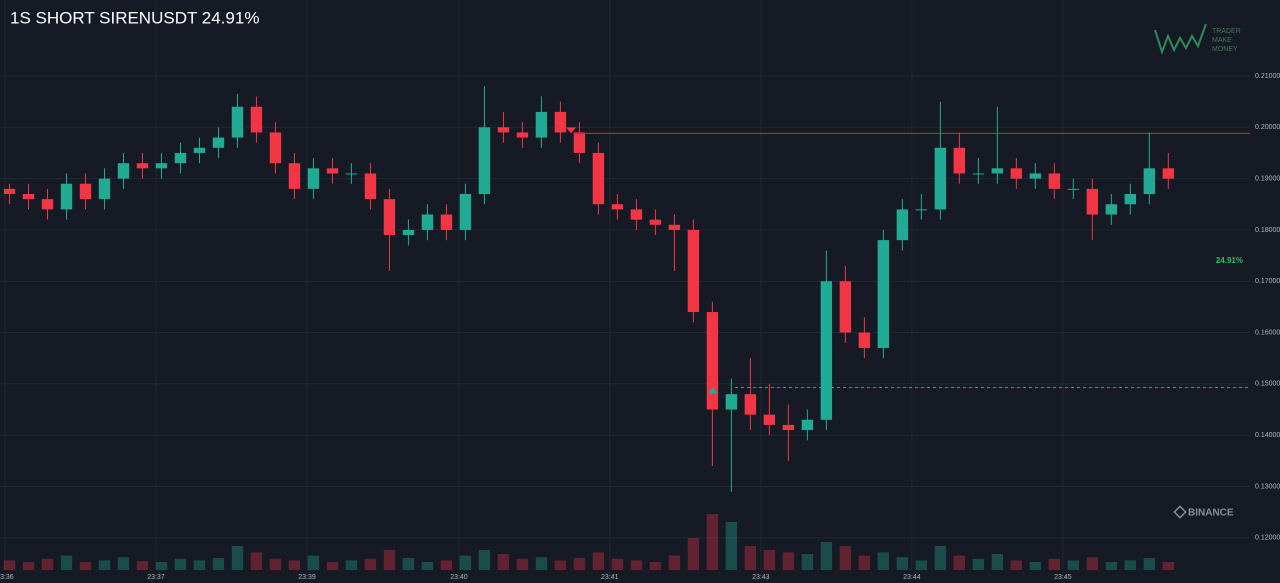  I want to click on x-tick-label: 23:43, so click(761, 577).